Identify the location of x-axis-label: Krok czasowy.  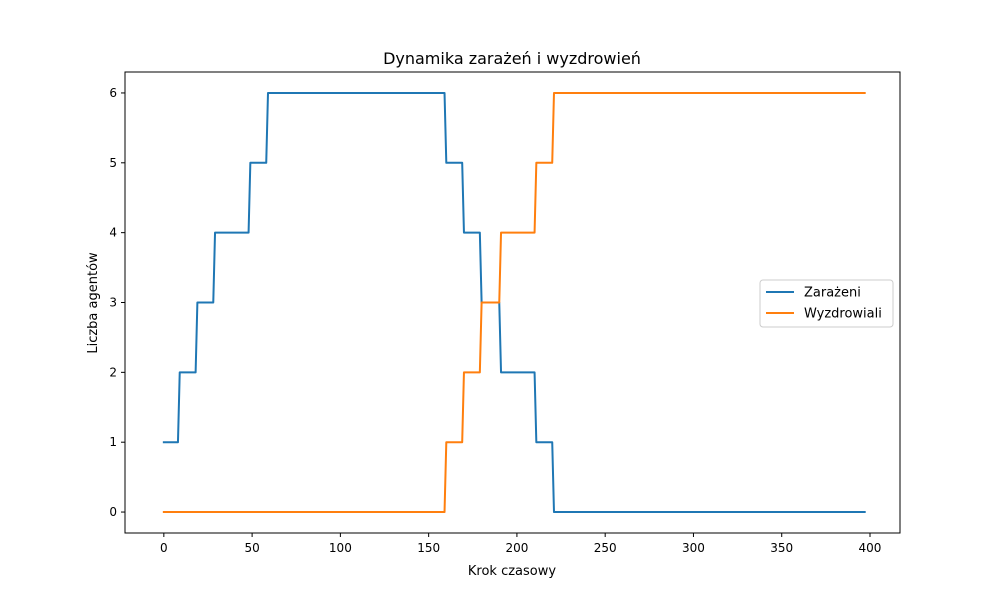
(512, 571).